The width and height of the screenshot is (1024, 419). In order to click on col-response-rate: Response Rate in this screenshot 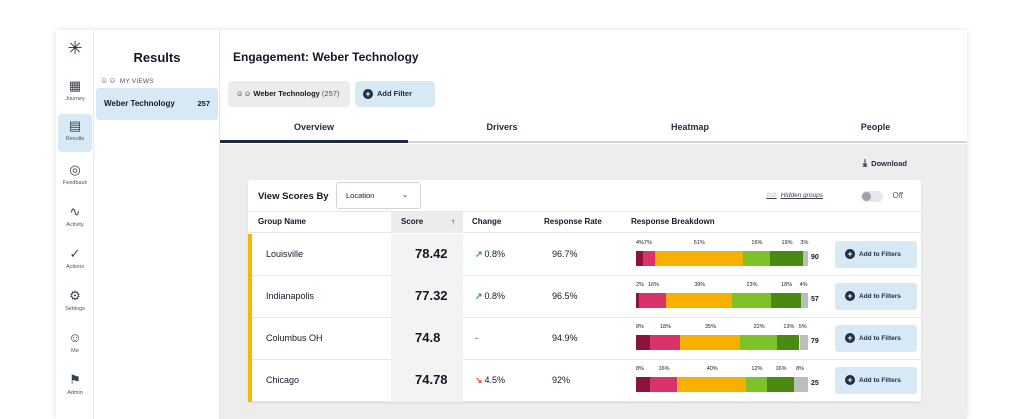, I will do `click(573, 221)`.